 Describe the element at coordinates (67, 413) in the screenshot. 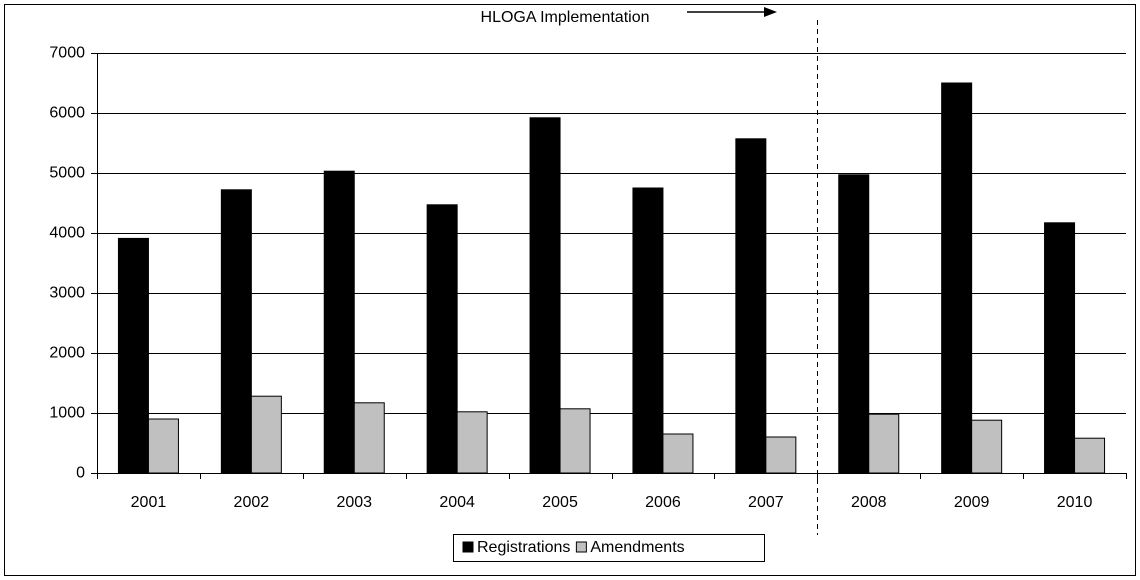

I see `y-tick-label: 1000` at that location.